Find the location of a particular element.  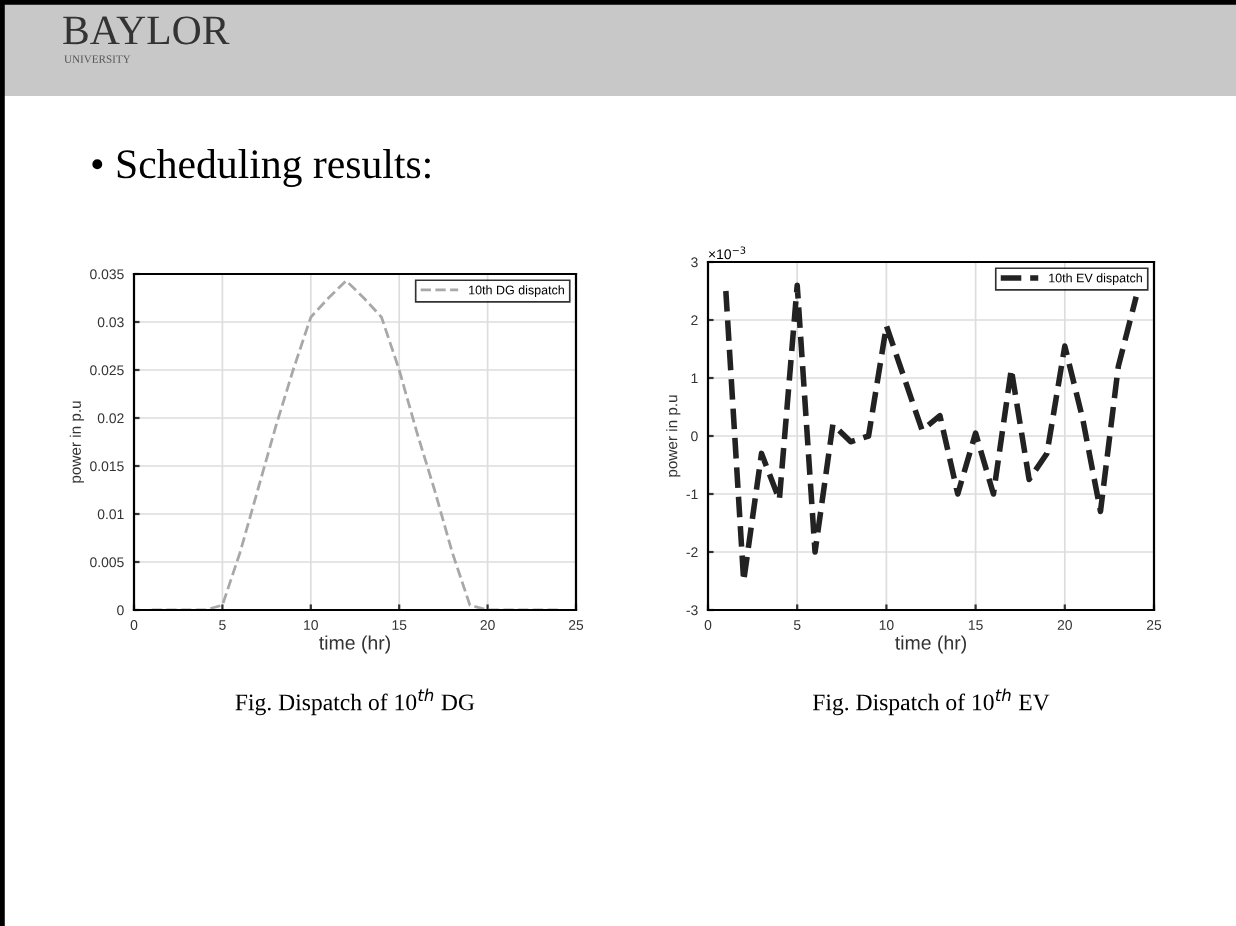

text: BAYLOR is located at coordinates (146, 30).